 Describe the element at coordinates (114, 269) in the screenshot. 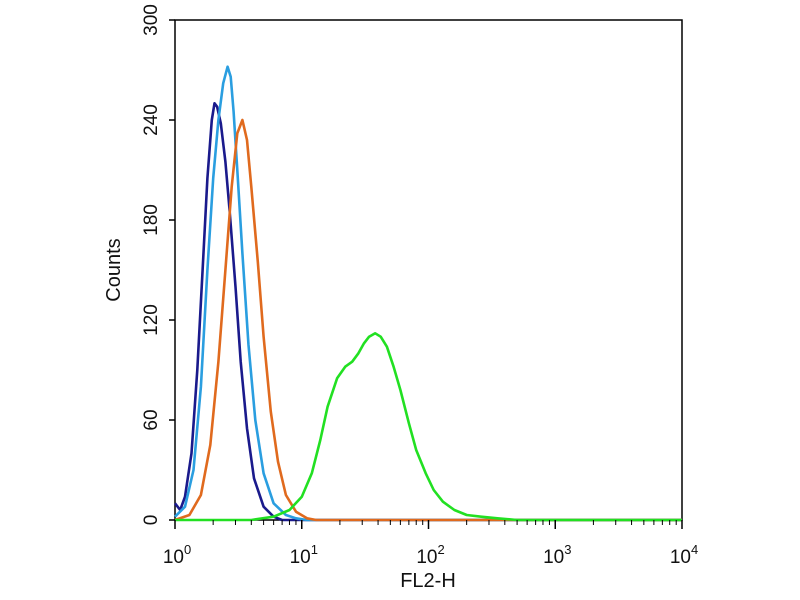

I see `y-axis-title: Counts` at that location.